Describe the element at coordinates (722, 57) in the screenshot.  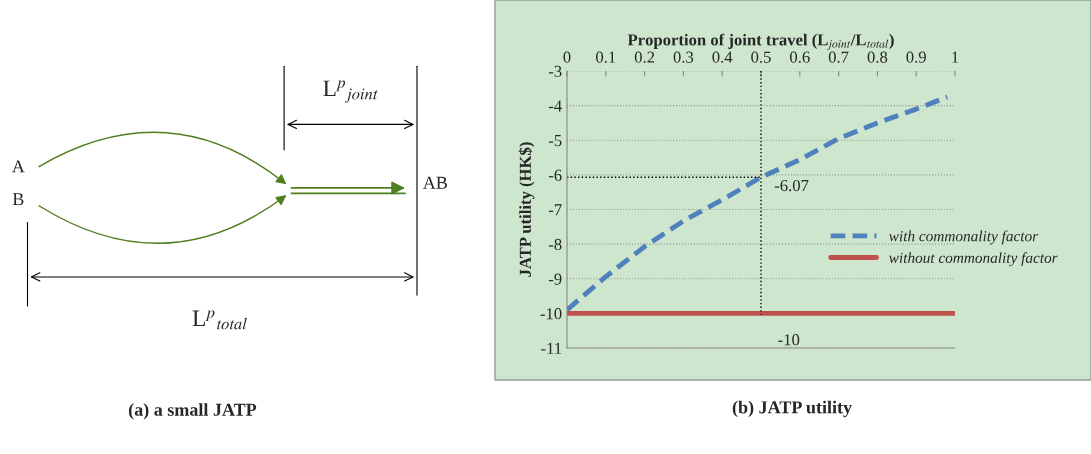
I see `x-tick-label: 0.4` at that location.